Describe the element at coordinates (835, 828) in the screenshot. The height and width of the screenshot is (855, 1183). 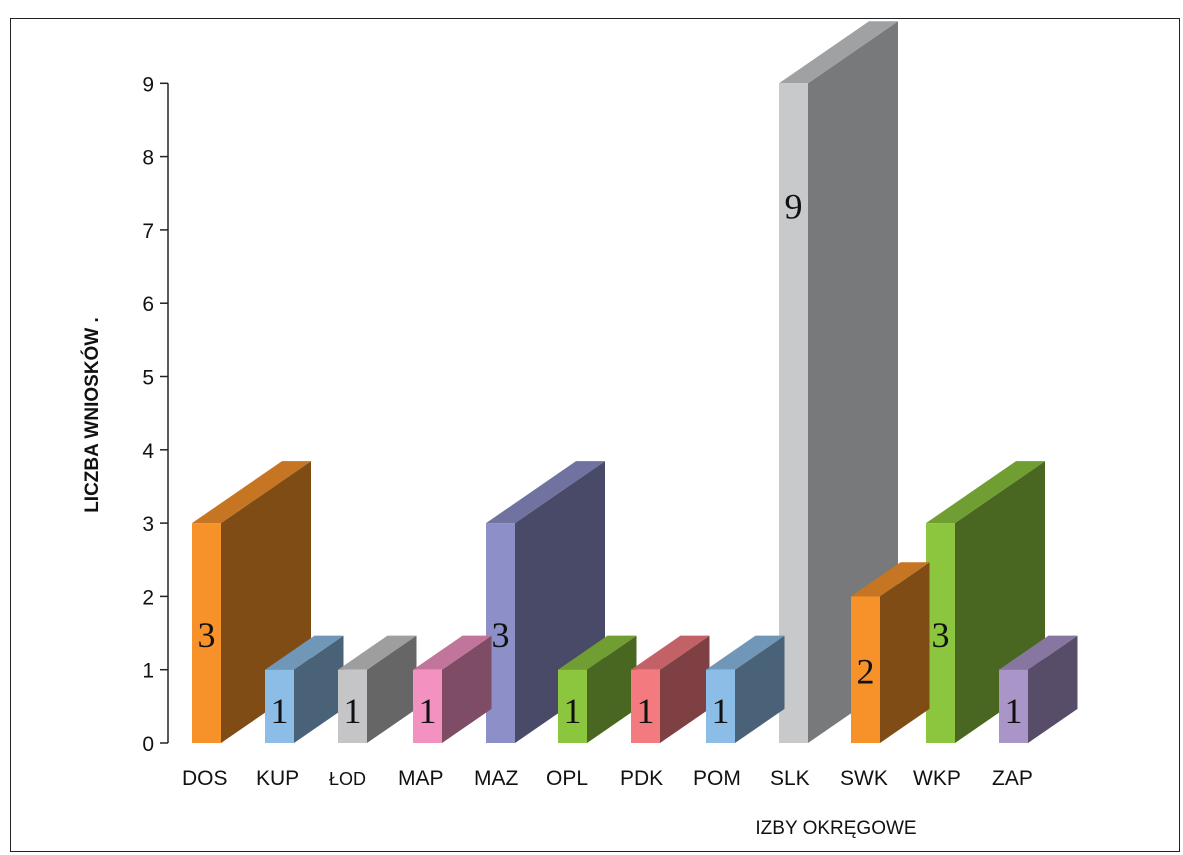
I see `x-axis-title: IZBY OKRĘGOWE` at that location.